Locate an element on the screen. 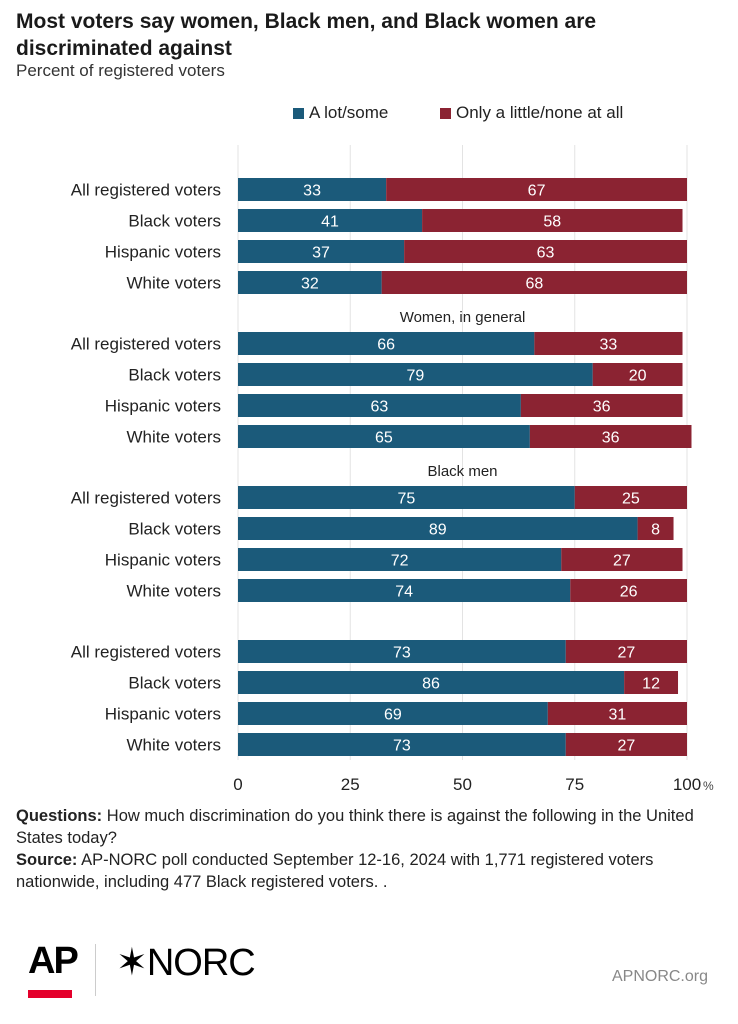 The image size is (738, 1024). legend: A lot/some Only a little/none at all is located at coordinates (369, 113).